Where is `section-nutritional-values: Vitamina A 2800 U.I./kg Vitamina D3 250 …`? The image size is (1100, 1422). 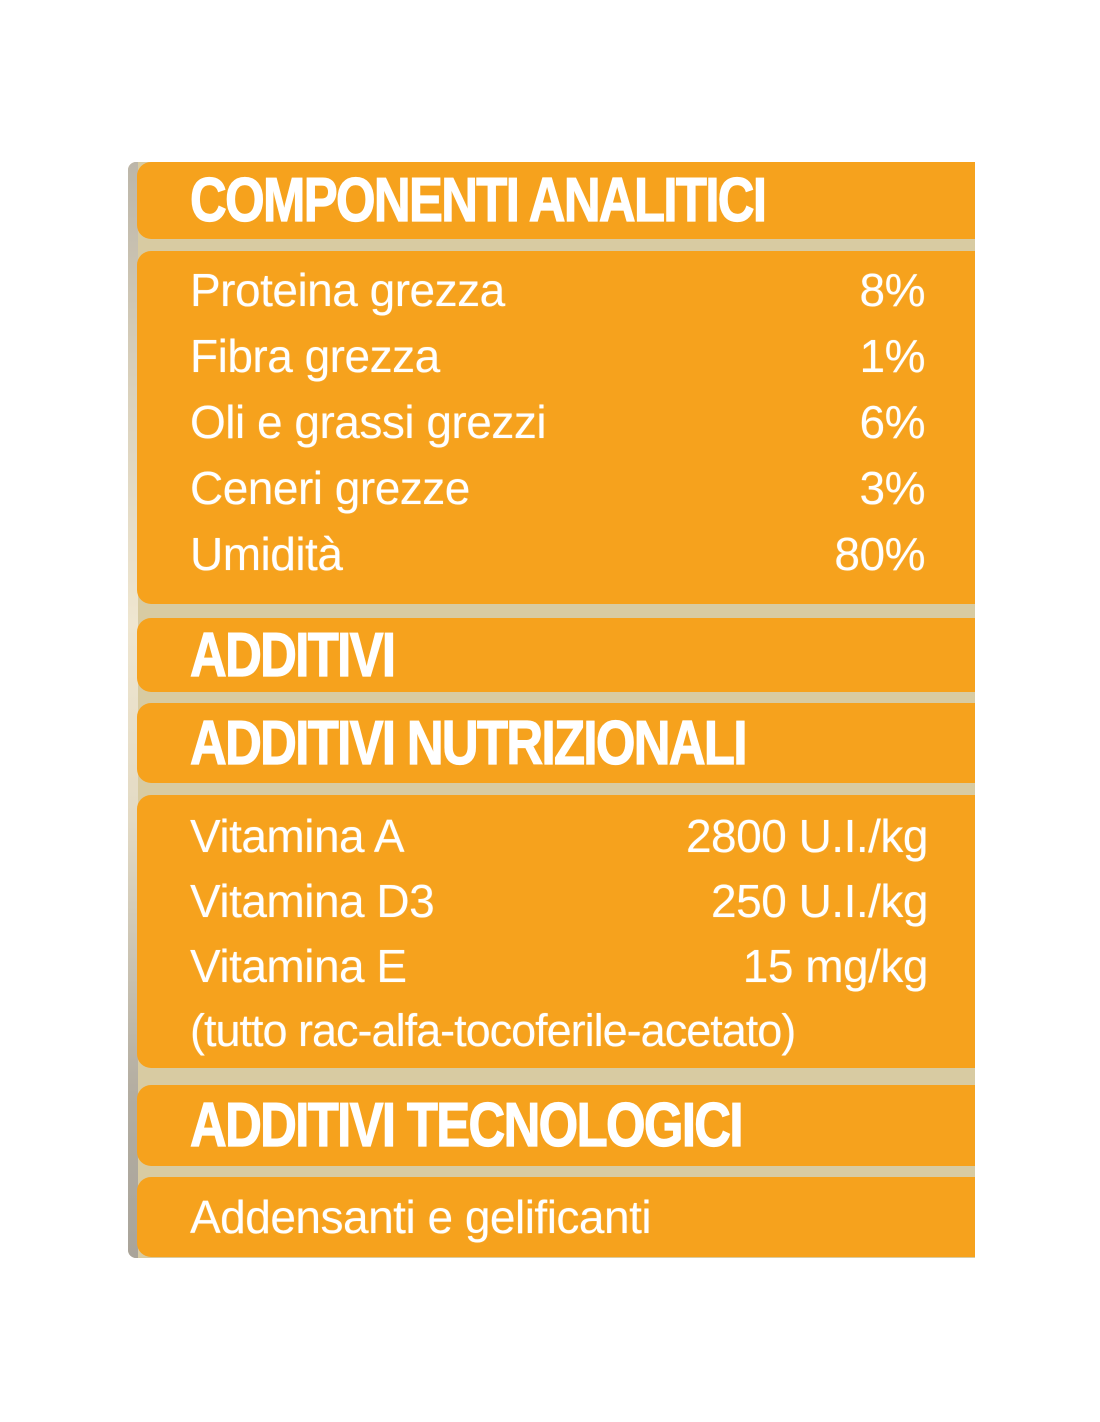
section-nutritional-values: Vitamina A 2800 U.I./kg Vitamina D3 250 … is located at coordinates (556, 931).